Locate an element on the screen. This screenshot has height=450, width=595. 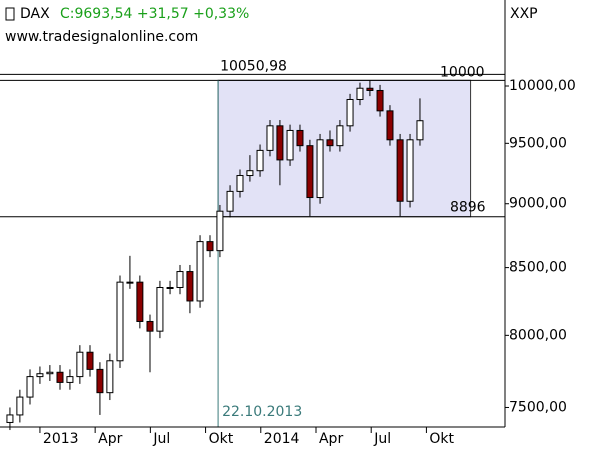
y-tick-label: 10000,00 is located at coordinates (542, 86).